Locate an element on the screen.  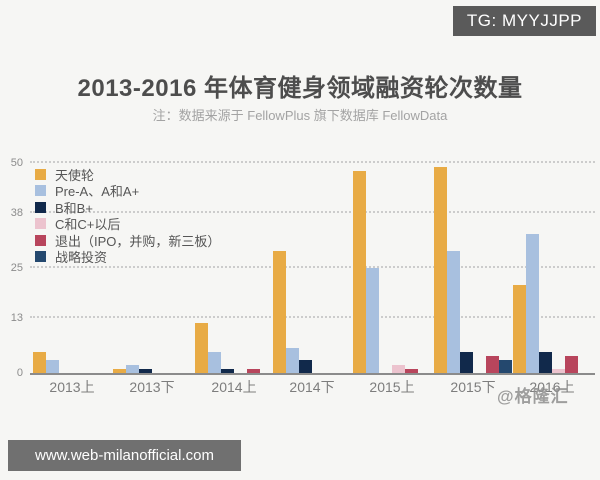
x-label-2013上: 2013上 is located at coordinates (72, 387).